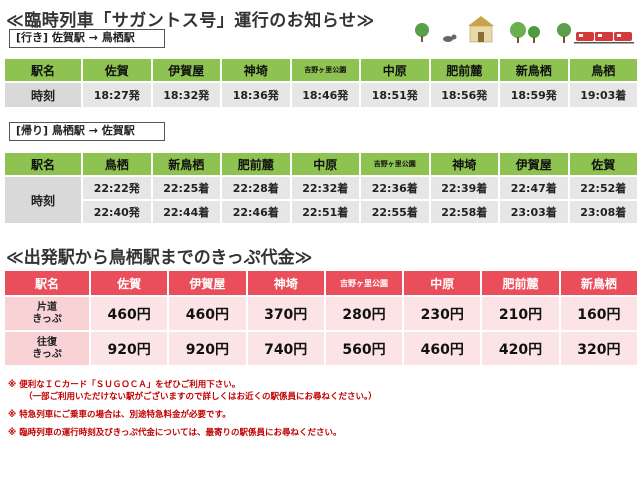 The image size is (640, 480). I want to click on time-cell: 22:32着, so click(325, 188).